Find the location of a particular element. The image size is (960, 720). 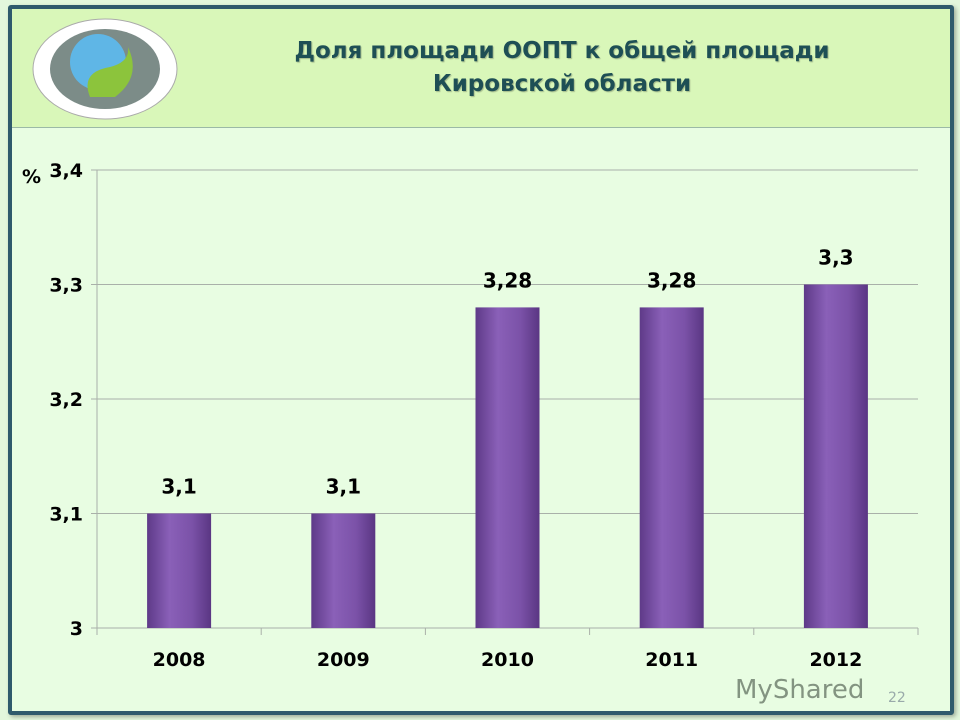

y-tick-label: 3,2 is located at coordinates (66, 400).